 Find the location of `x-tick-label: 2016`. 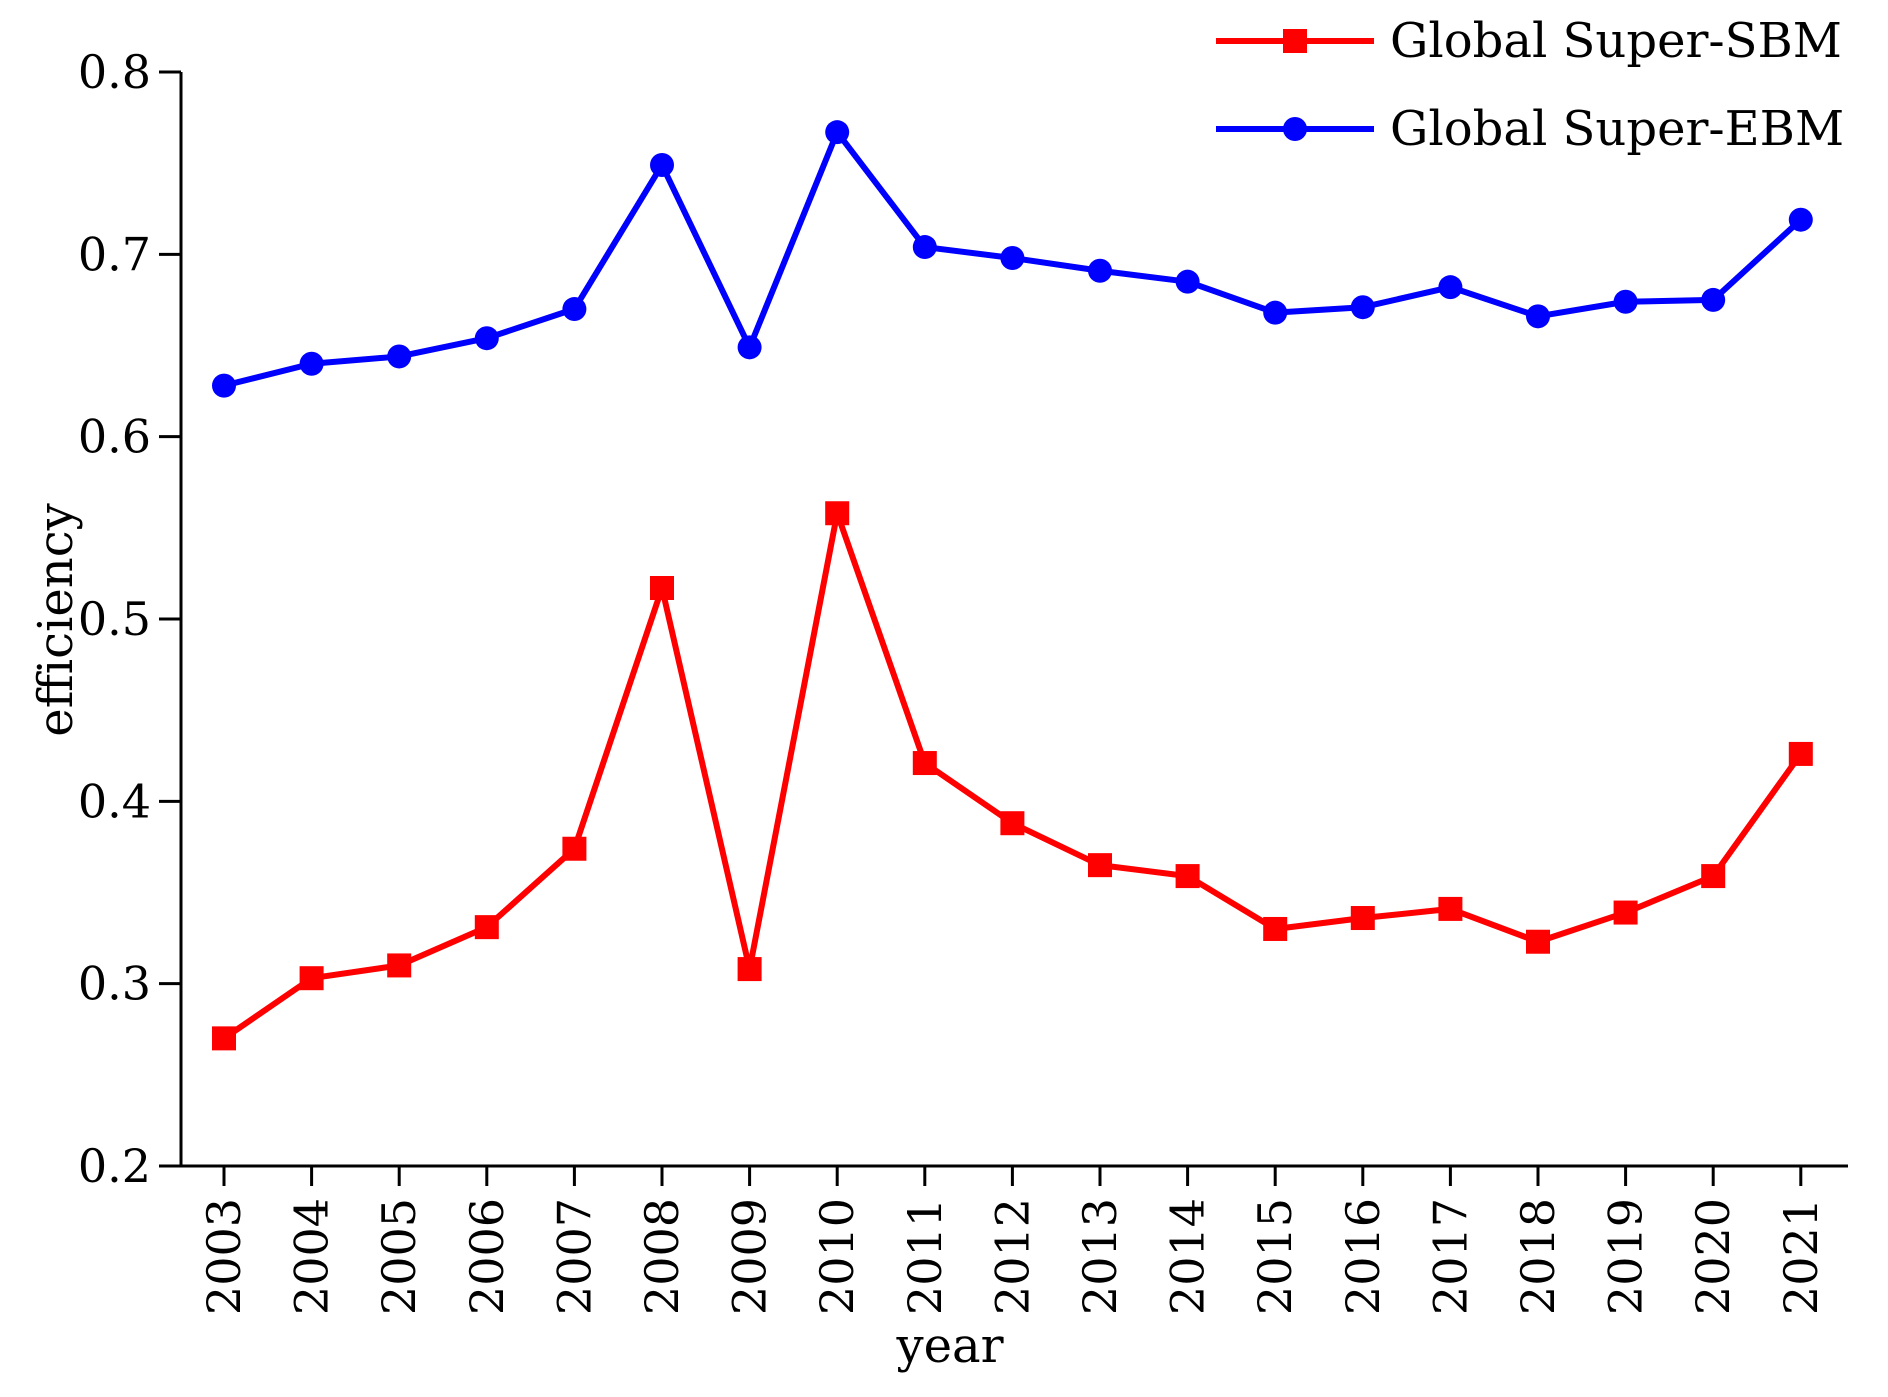

x-tick-label: 2016 is located at coordinates (1363, 1256).